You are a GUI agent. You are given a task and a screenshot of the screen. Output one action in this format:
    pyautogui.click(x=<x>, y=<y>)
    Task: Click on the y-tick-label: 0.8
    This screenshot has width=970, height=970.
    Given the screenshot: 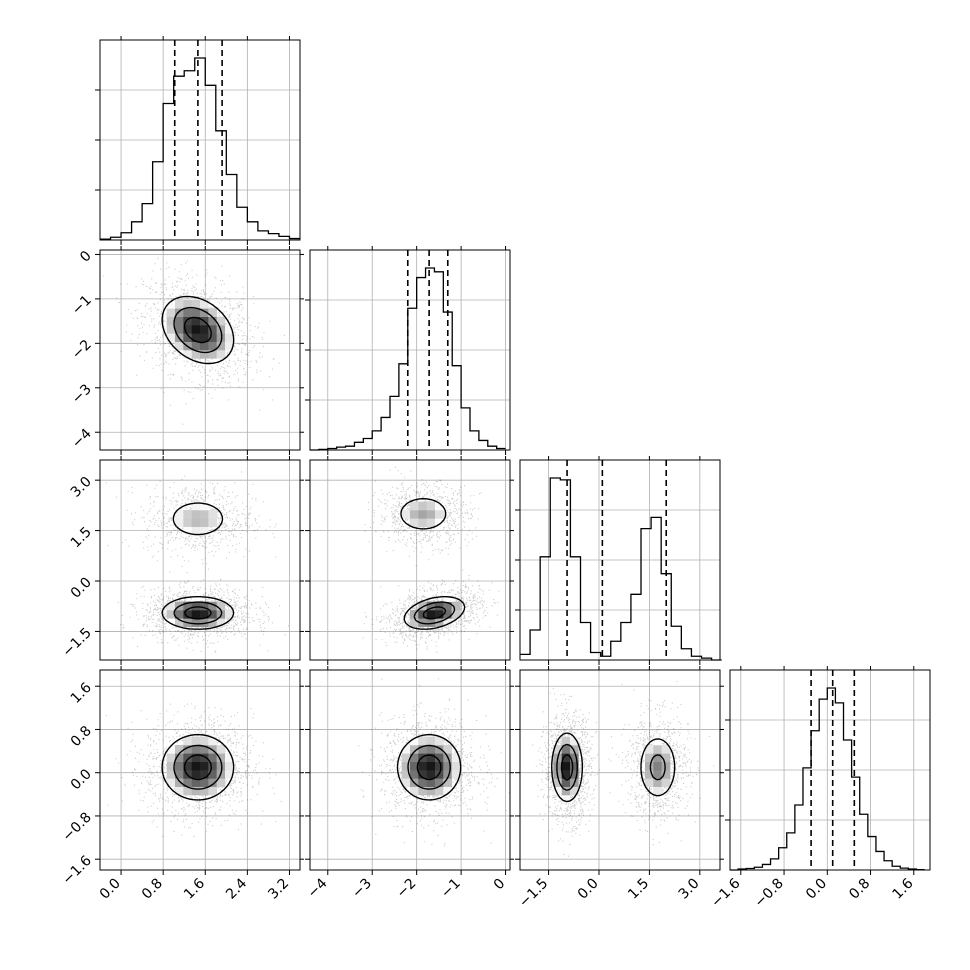 What is the action you would take?
    pyautogui.click(x=81, y=736)
    